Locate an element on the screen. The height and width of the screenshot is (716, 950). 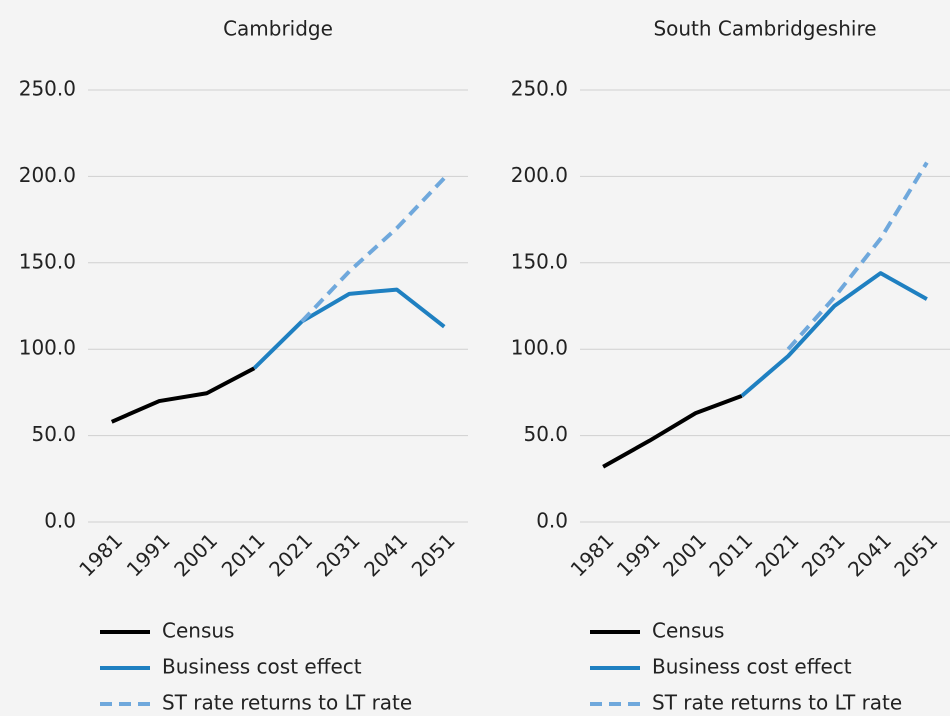
subplot-title: Cambridge is located at coordinates (278, 29).